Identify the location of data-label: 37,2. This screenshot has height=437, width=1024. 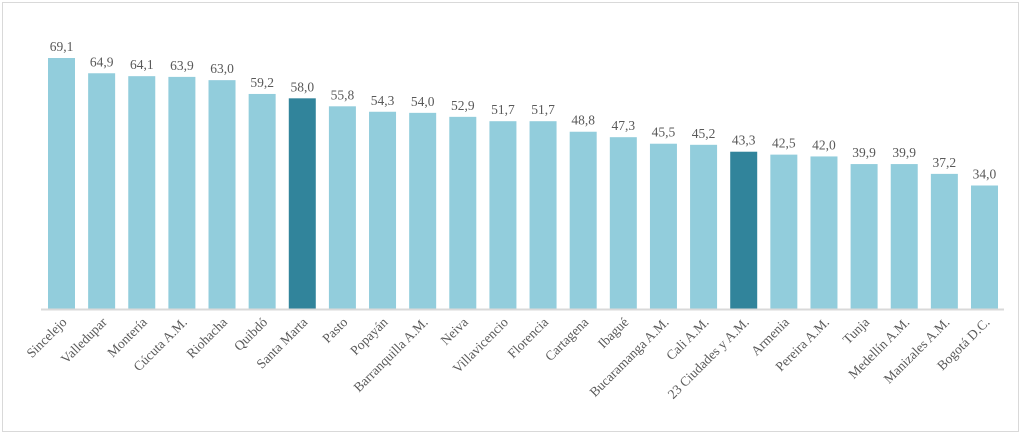
(945, 162).